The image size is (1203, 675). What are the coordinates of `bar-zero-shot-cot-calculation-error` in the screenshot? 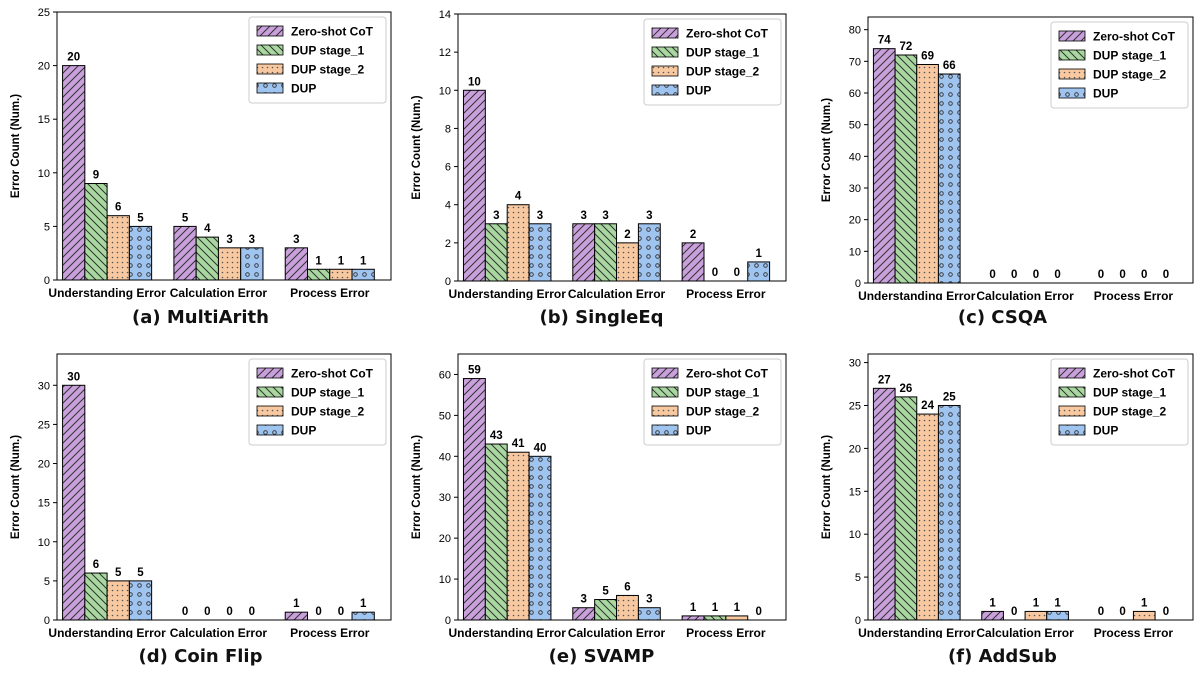 It's located at (185, 253).